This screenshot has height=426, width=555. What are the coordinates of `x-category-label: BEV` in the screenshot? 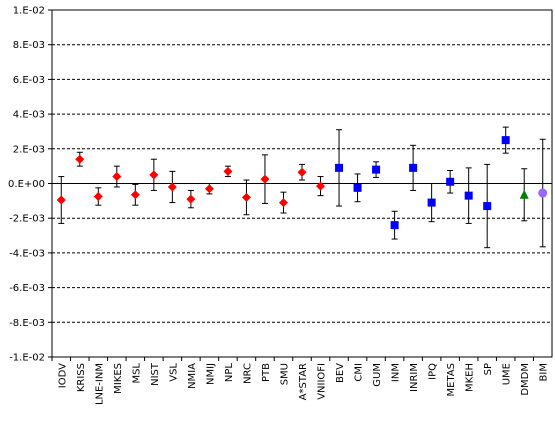 It's located at (340, 373).